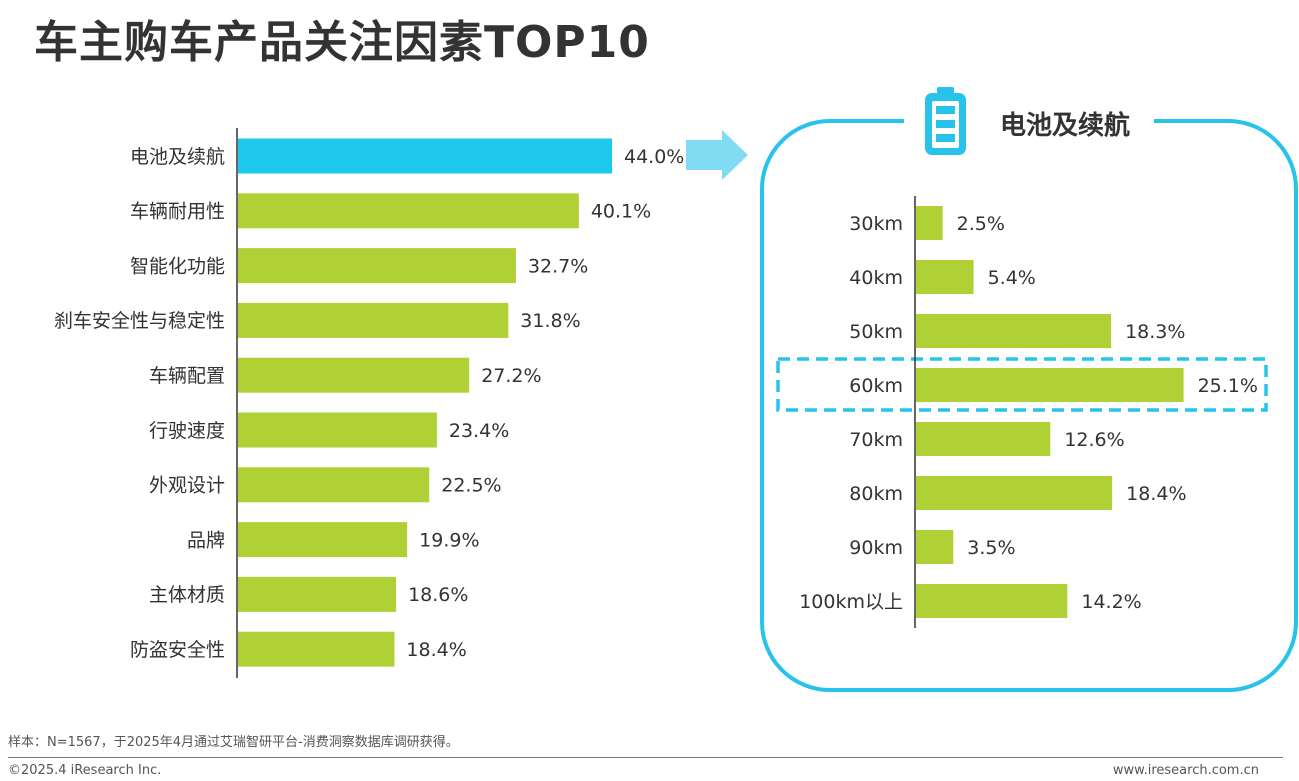 The height and width of the screenshot is (781, 1299). I want to click on arrow-right-icon, so click(717, 155).